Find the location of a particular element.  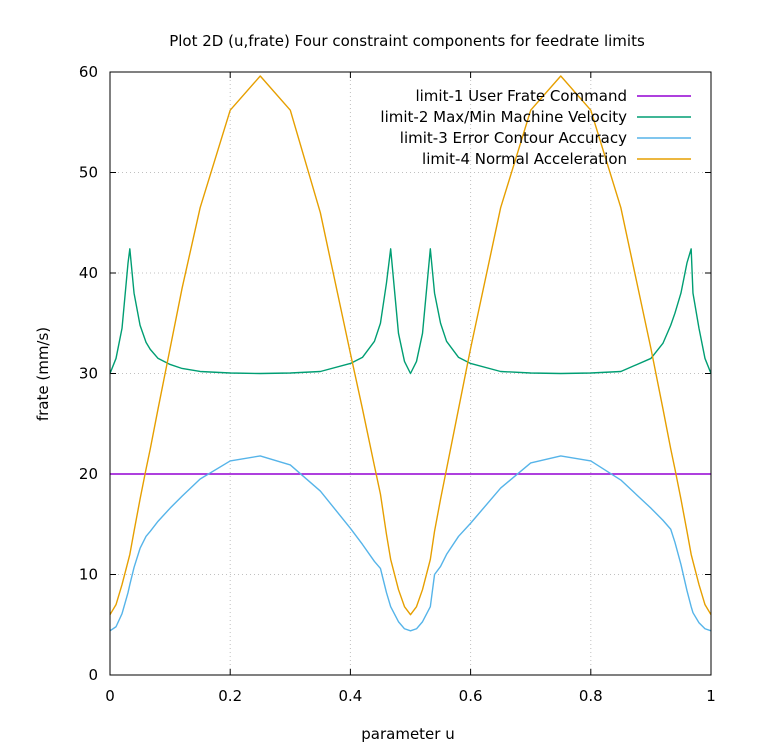

y-tick-label: 40 is located at coordinates (88, 273).